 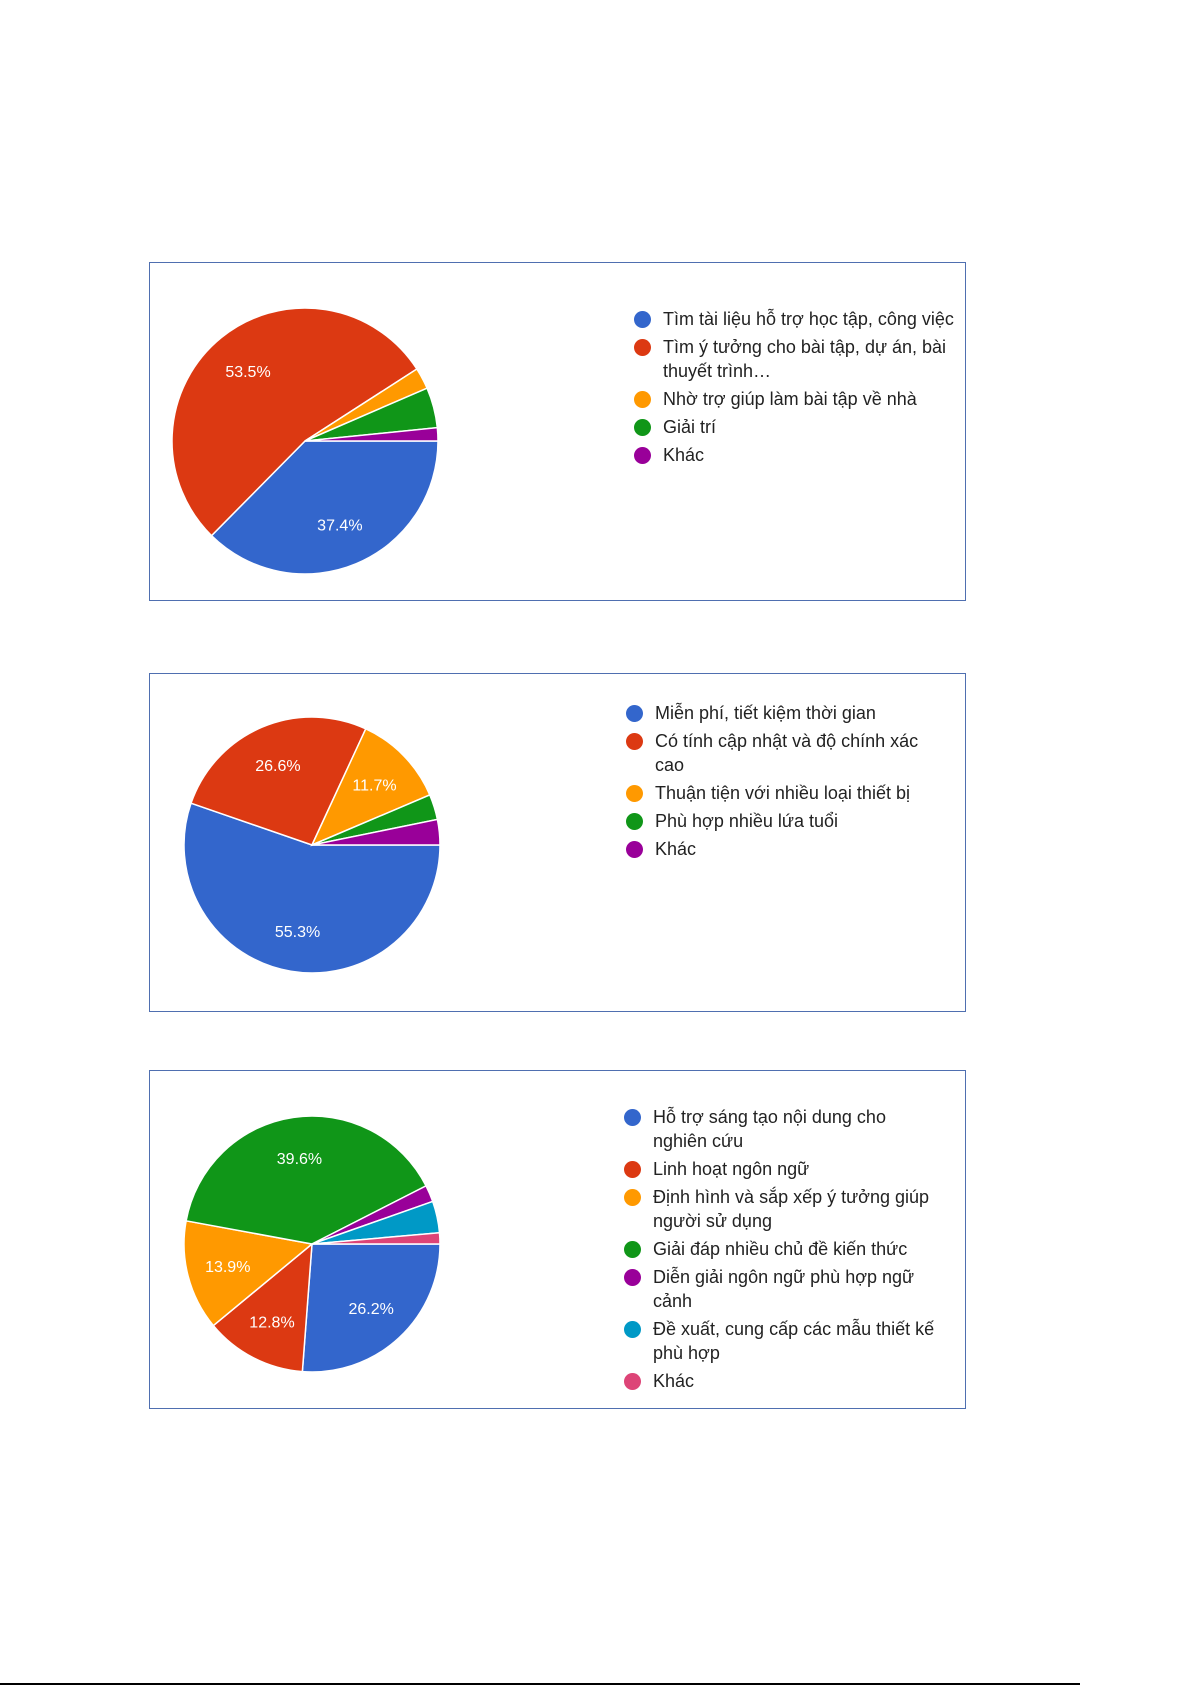 What do you see at coordinates (782, 793) in the screenshot?
I see `legend-label: Thuận tiện với nhiều loại thiết bị` at bounding box center [782, 793].